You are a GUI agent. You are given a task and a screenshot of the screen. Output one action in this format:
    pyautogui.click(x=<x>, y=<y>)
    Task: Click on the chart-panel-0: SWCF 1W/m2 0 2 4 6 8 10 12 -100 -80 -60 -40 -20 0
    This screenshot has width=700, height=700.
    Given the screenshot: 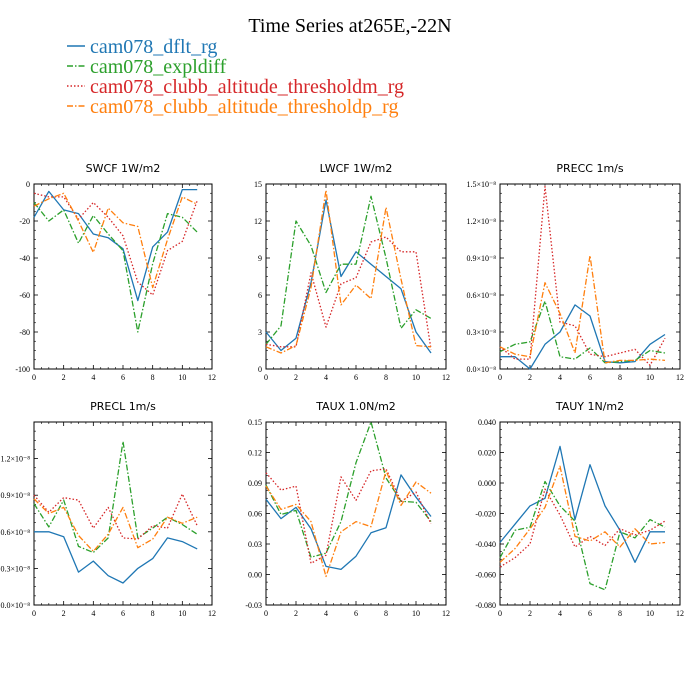 What is the action you would take?
    pyautogui.click(x=115, y=272)
    